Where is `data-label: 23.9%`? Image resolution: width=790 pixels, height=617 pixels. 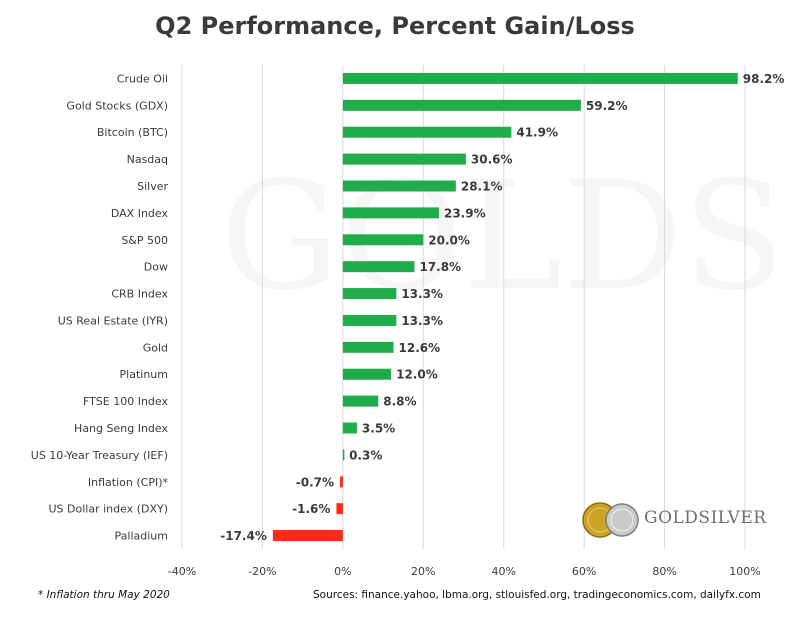
data-label: 23.9% is located at coordinates (465, 213).